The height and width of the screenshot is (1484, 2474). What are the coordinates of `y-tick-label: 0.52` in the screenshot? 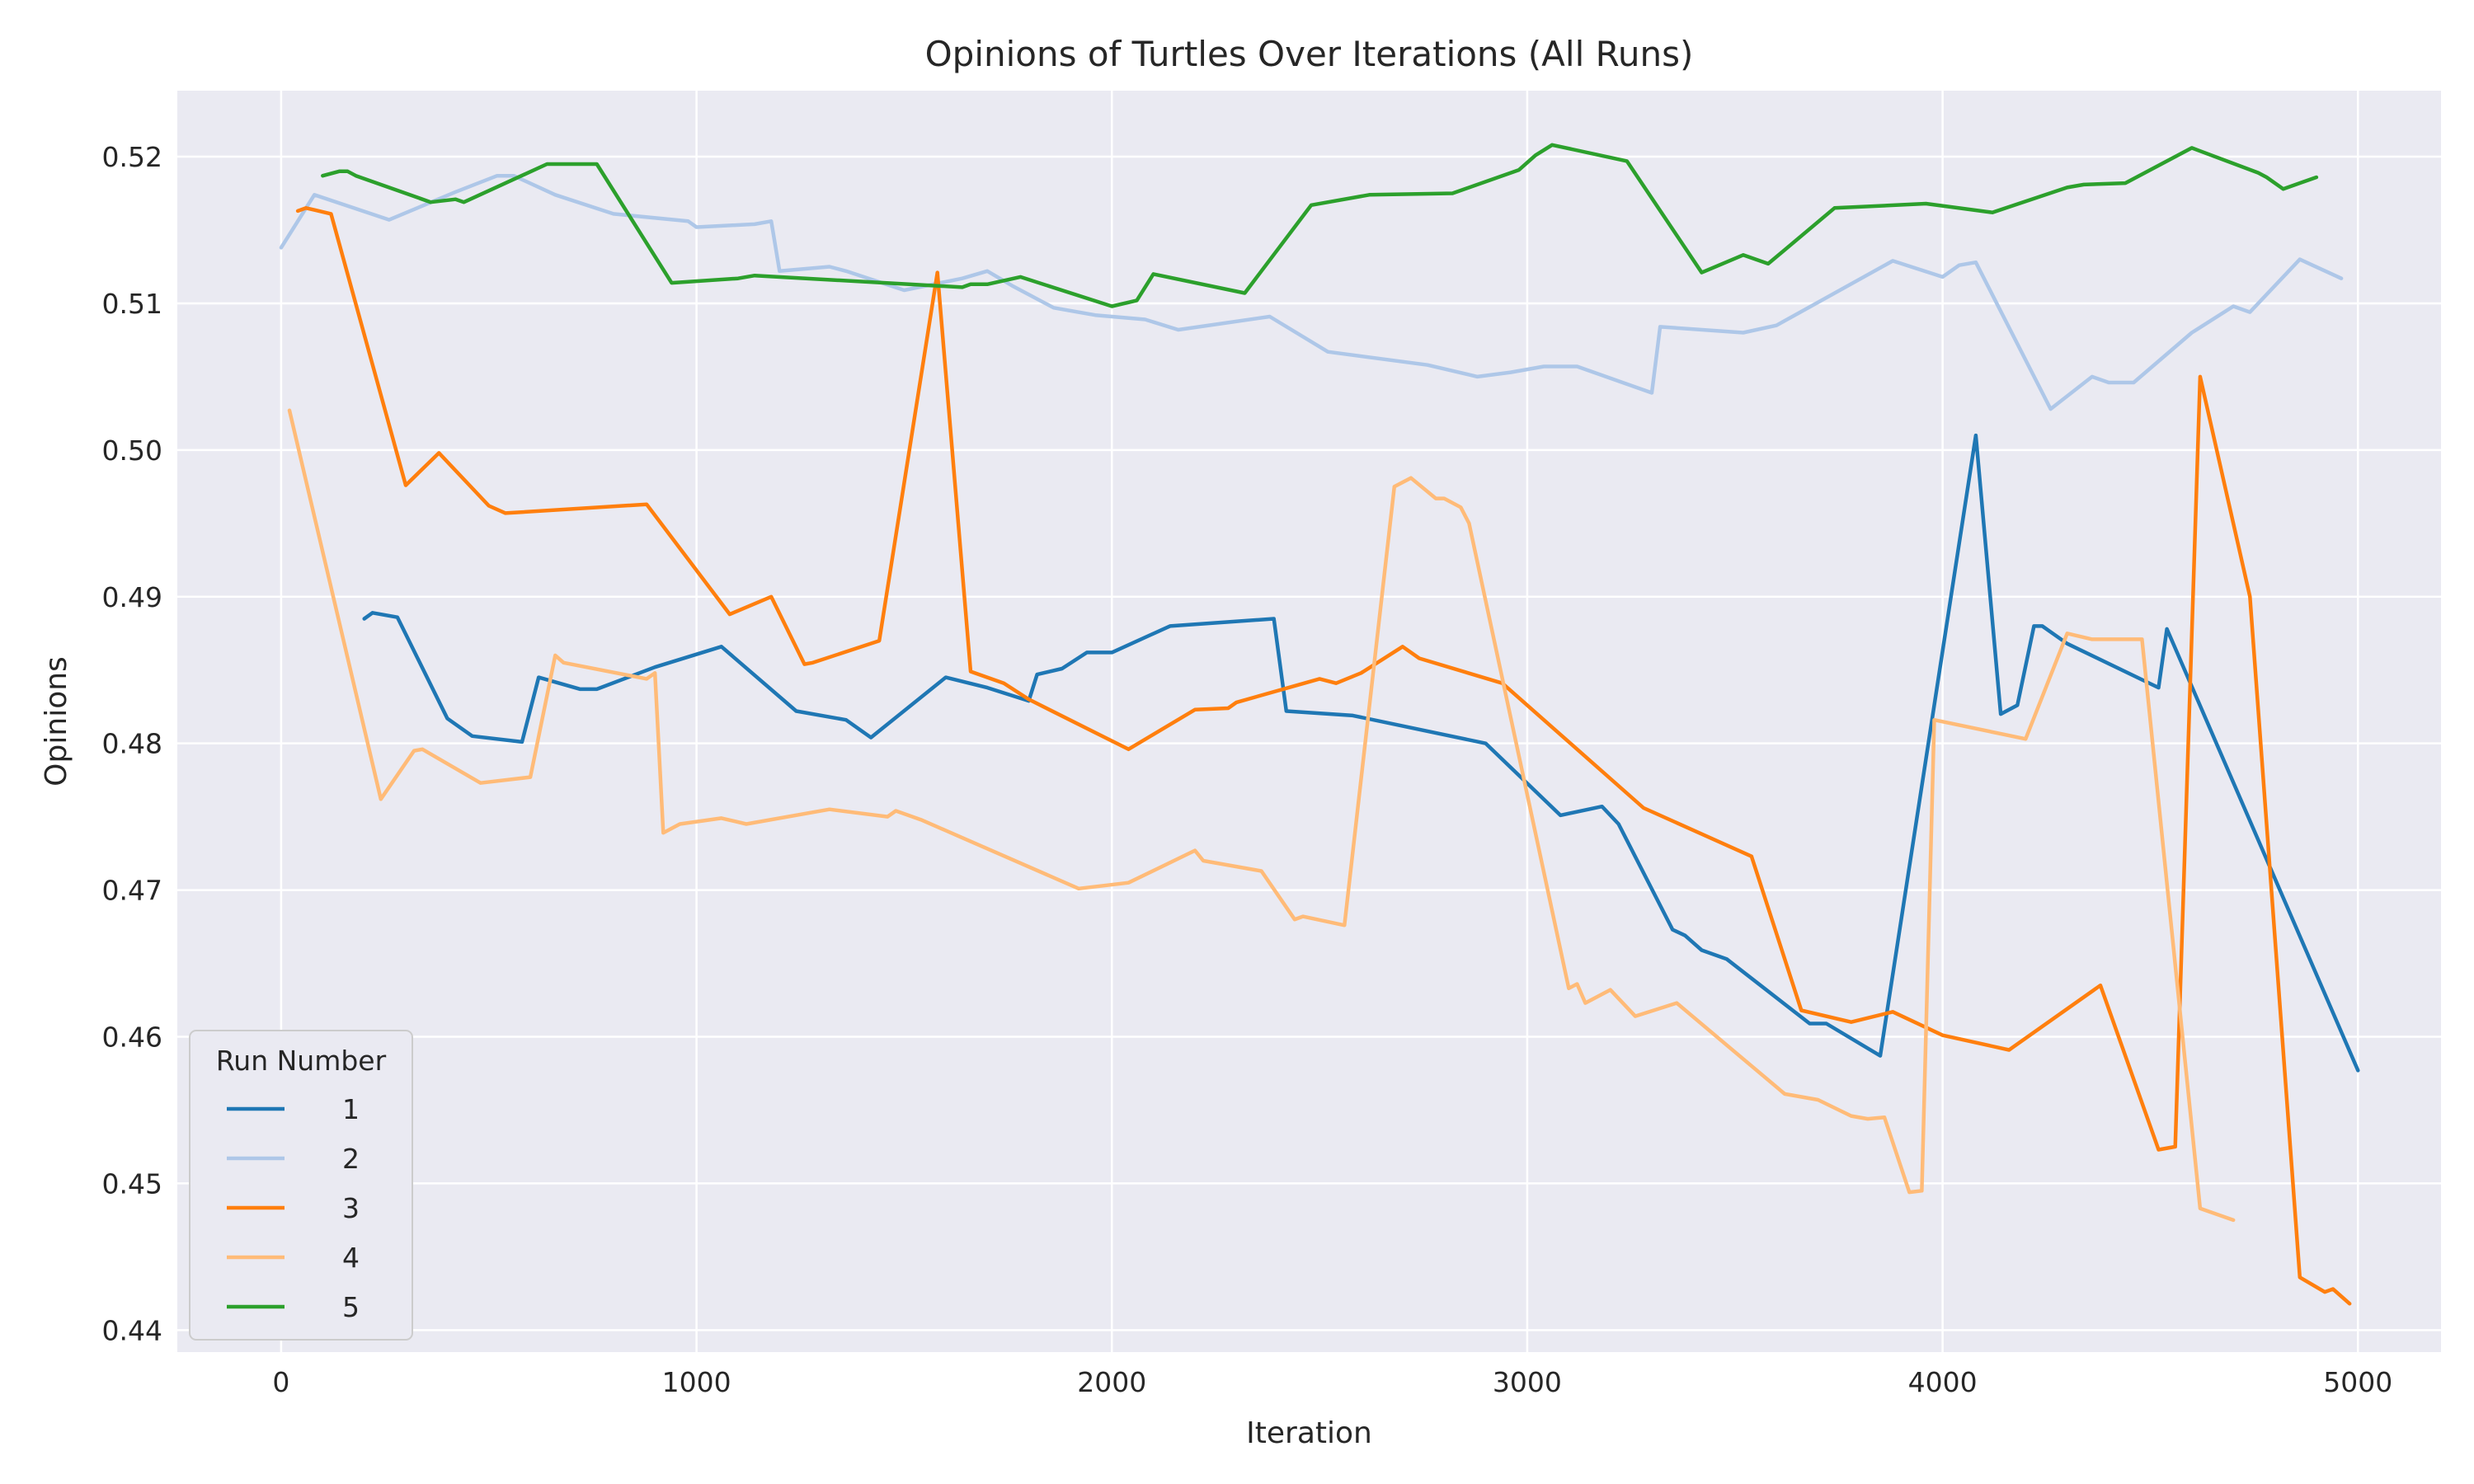 It's located at (132, 157).